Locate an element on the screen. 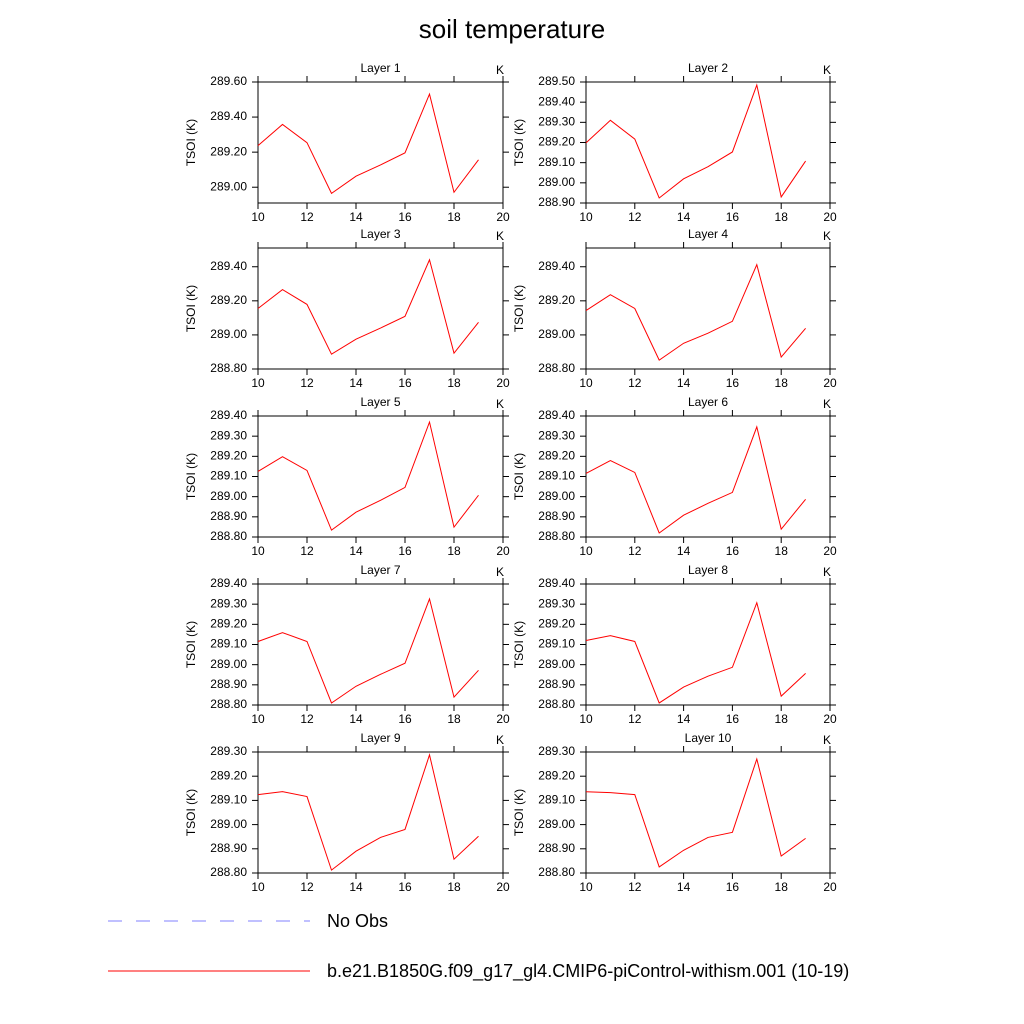 The width and height of the screenshot is (1024, 1024). panel-title: Layer 7 is located at coordinates (380, 570).